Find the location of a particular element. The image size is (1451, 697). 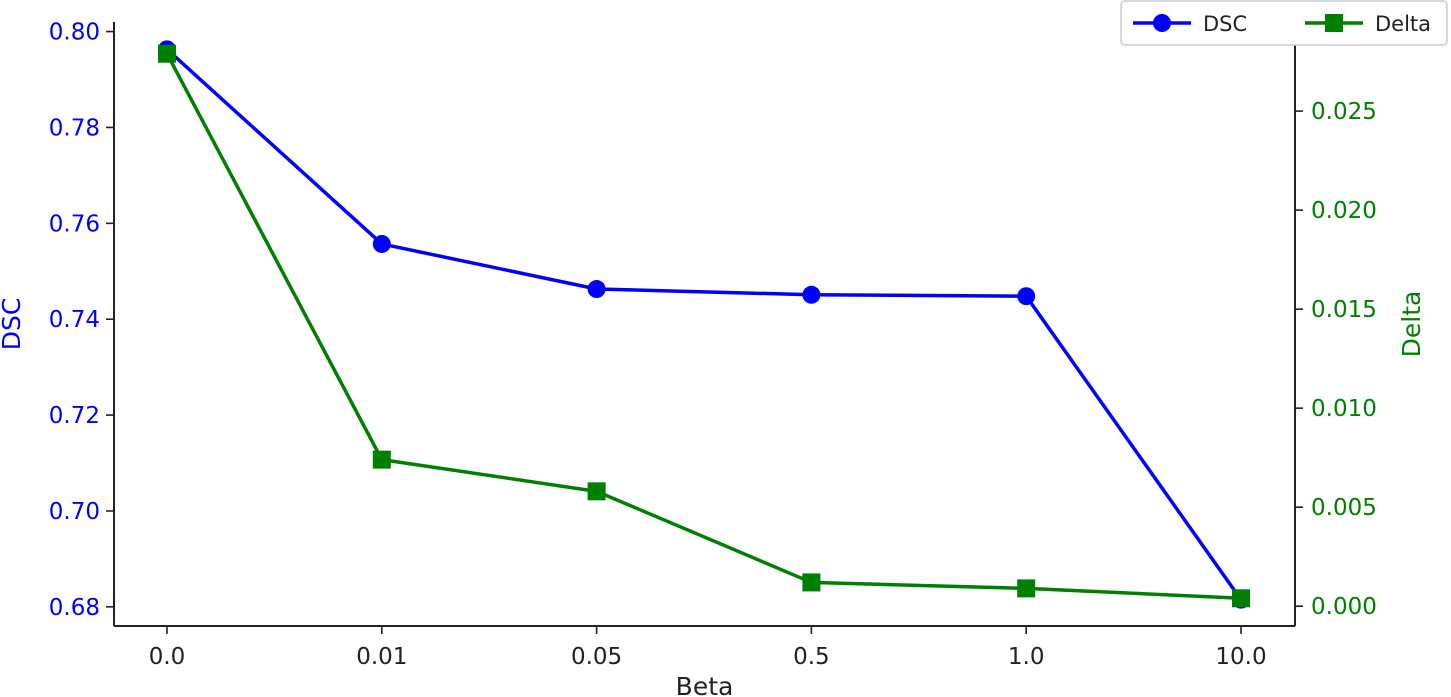

y-left-axis-title: DSC is located at coordinates (13, 324).